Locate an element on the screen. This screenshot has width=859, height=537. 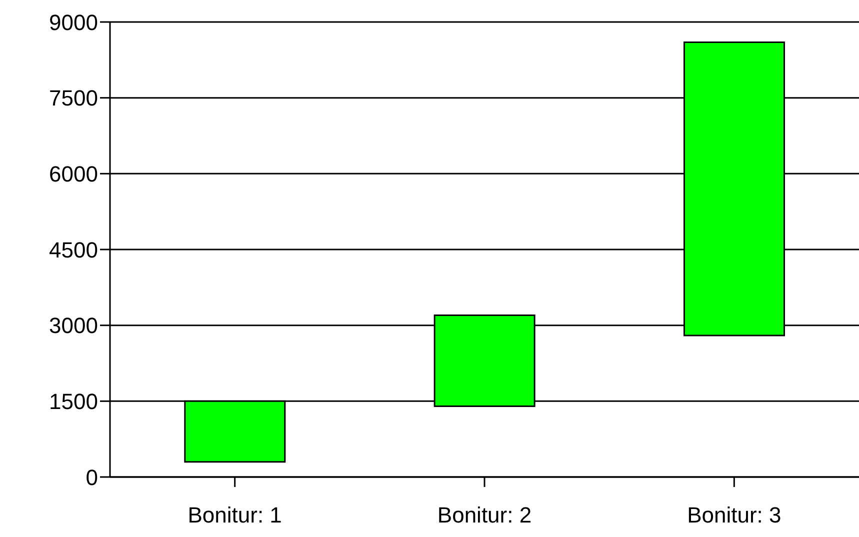
y-tick-label: 1500 is located at coordinates (73, 401).